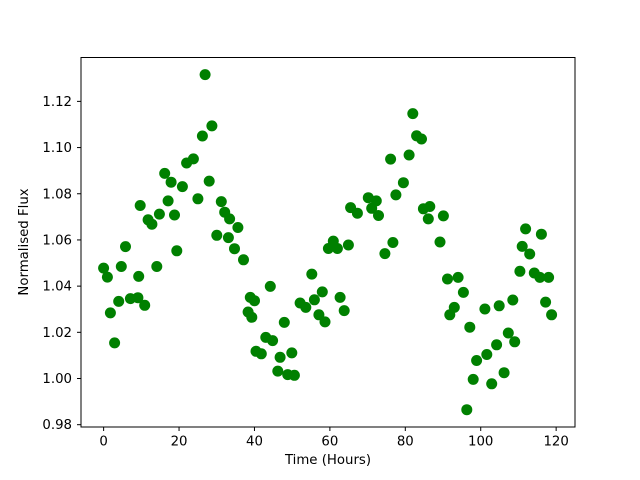 Image resolution: width=640 pixels, height=480 pixels. I want to click on y-tick-label: 1.08, so click(57, 194).